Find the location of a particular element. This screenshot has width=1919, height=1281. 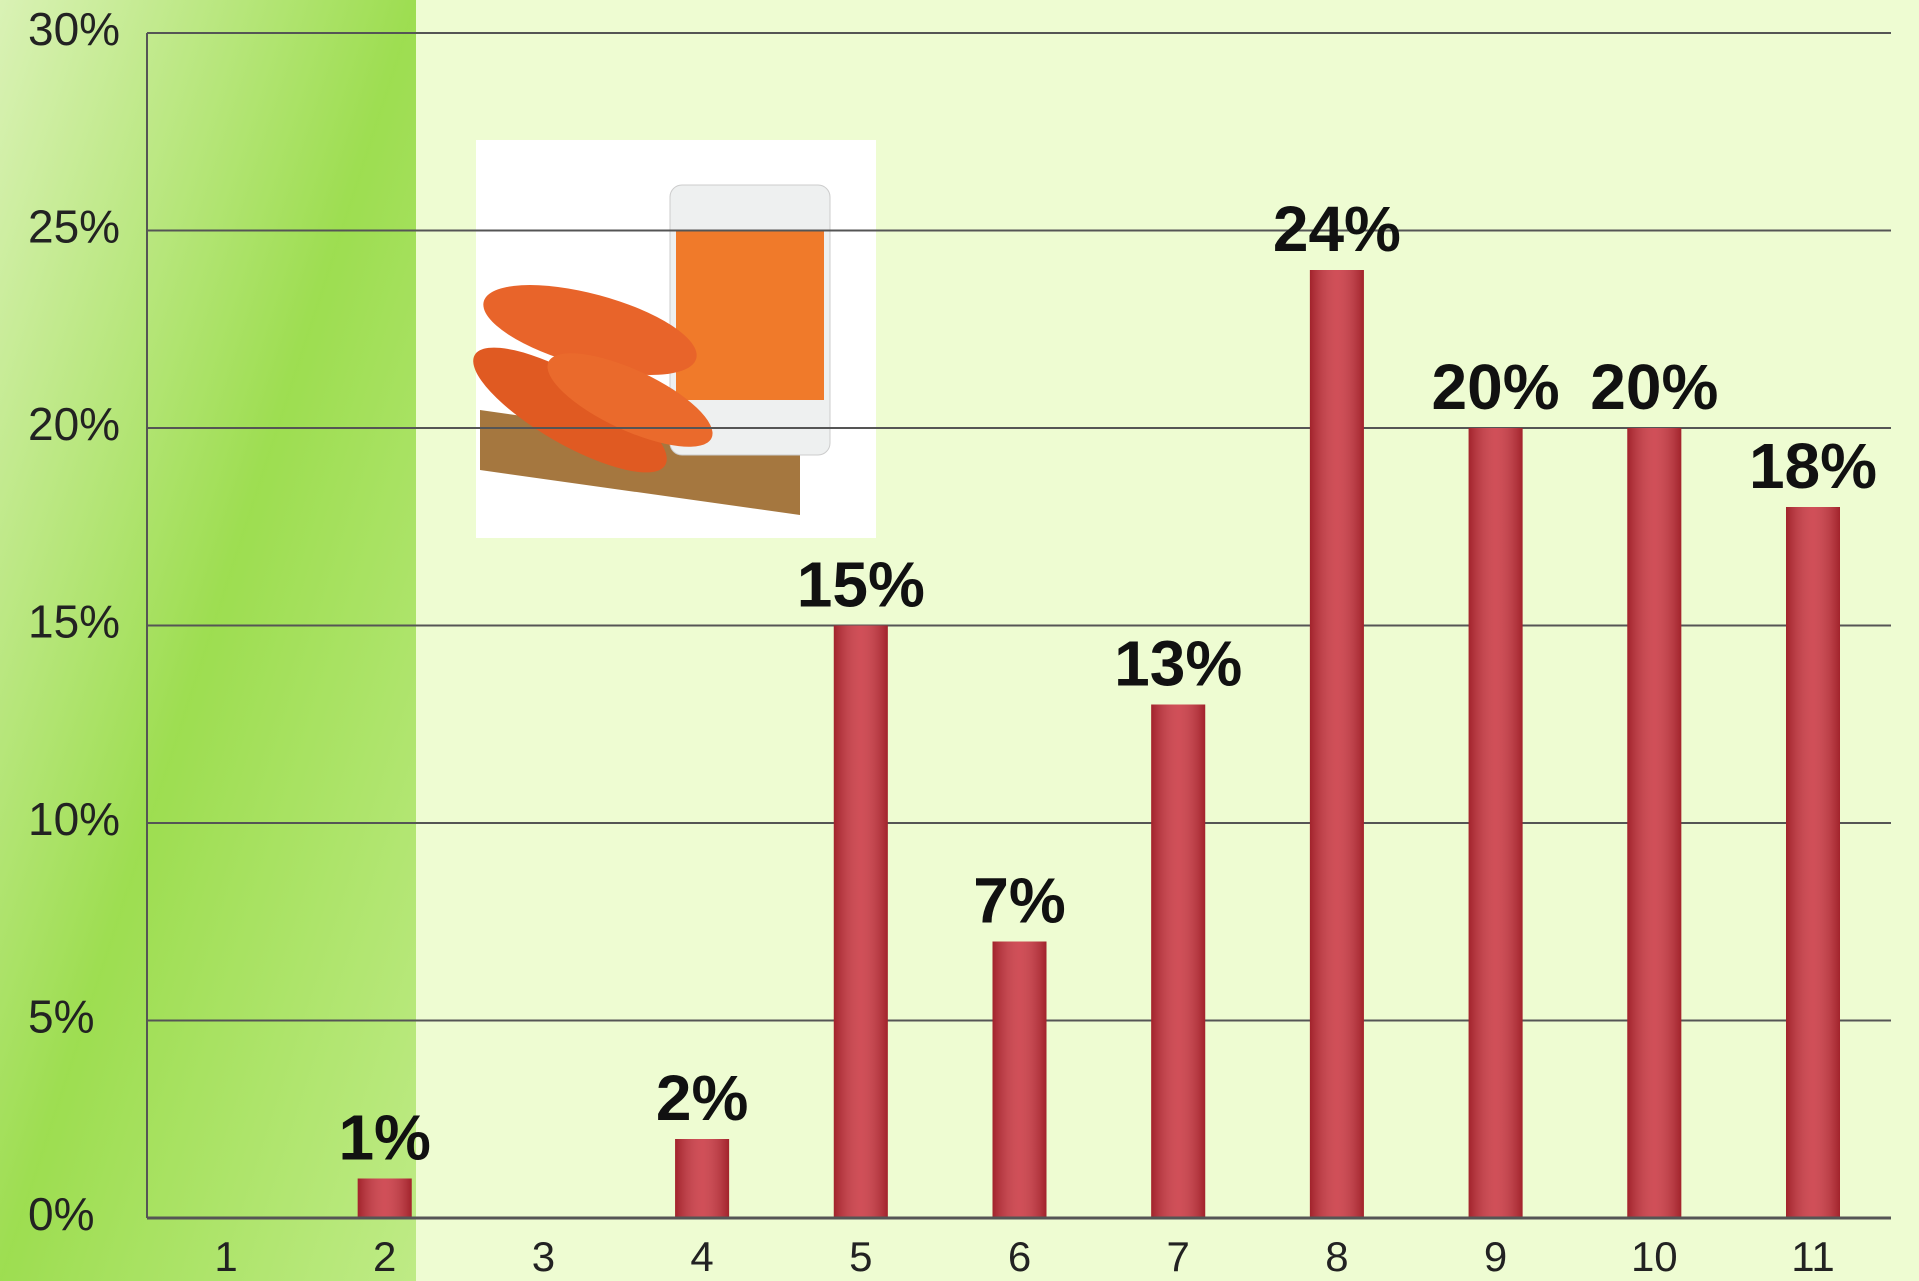

x-tick-label: 4 is located at coordinates (701, 1256).